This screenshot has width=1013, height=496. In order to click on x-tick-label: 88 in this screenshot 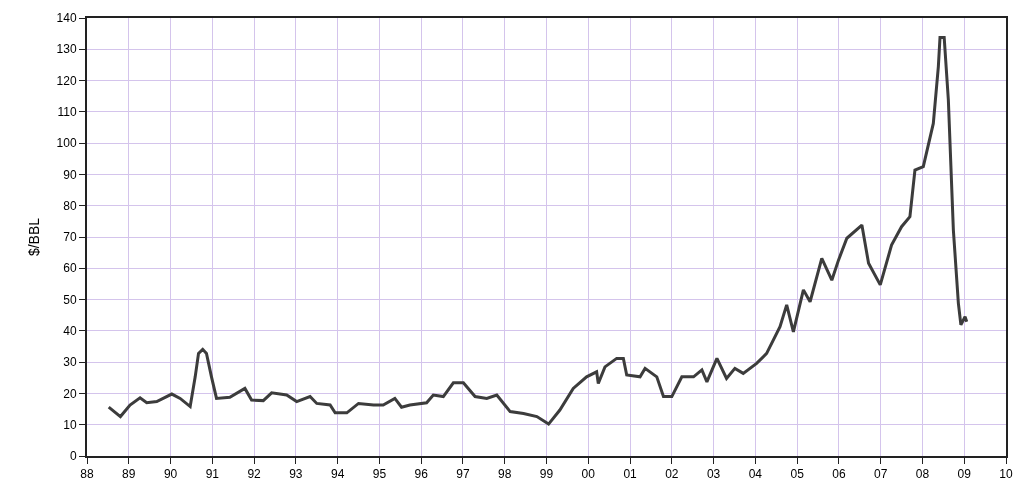, I will do `click(87, 474)`.